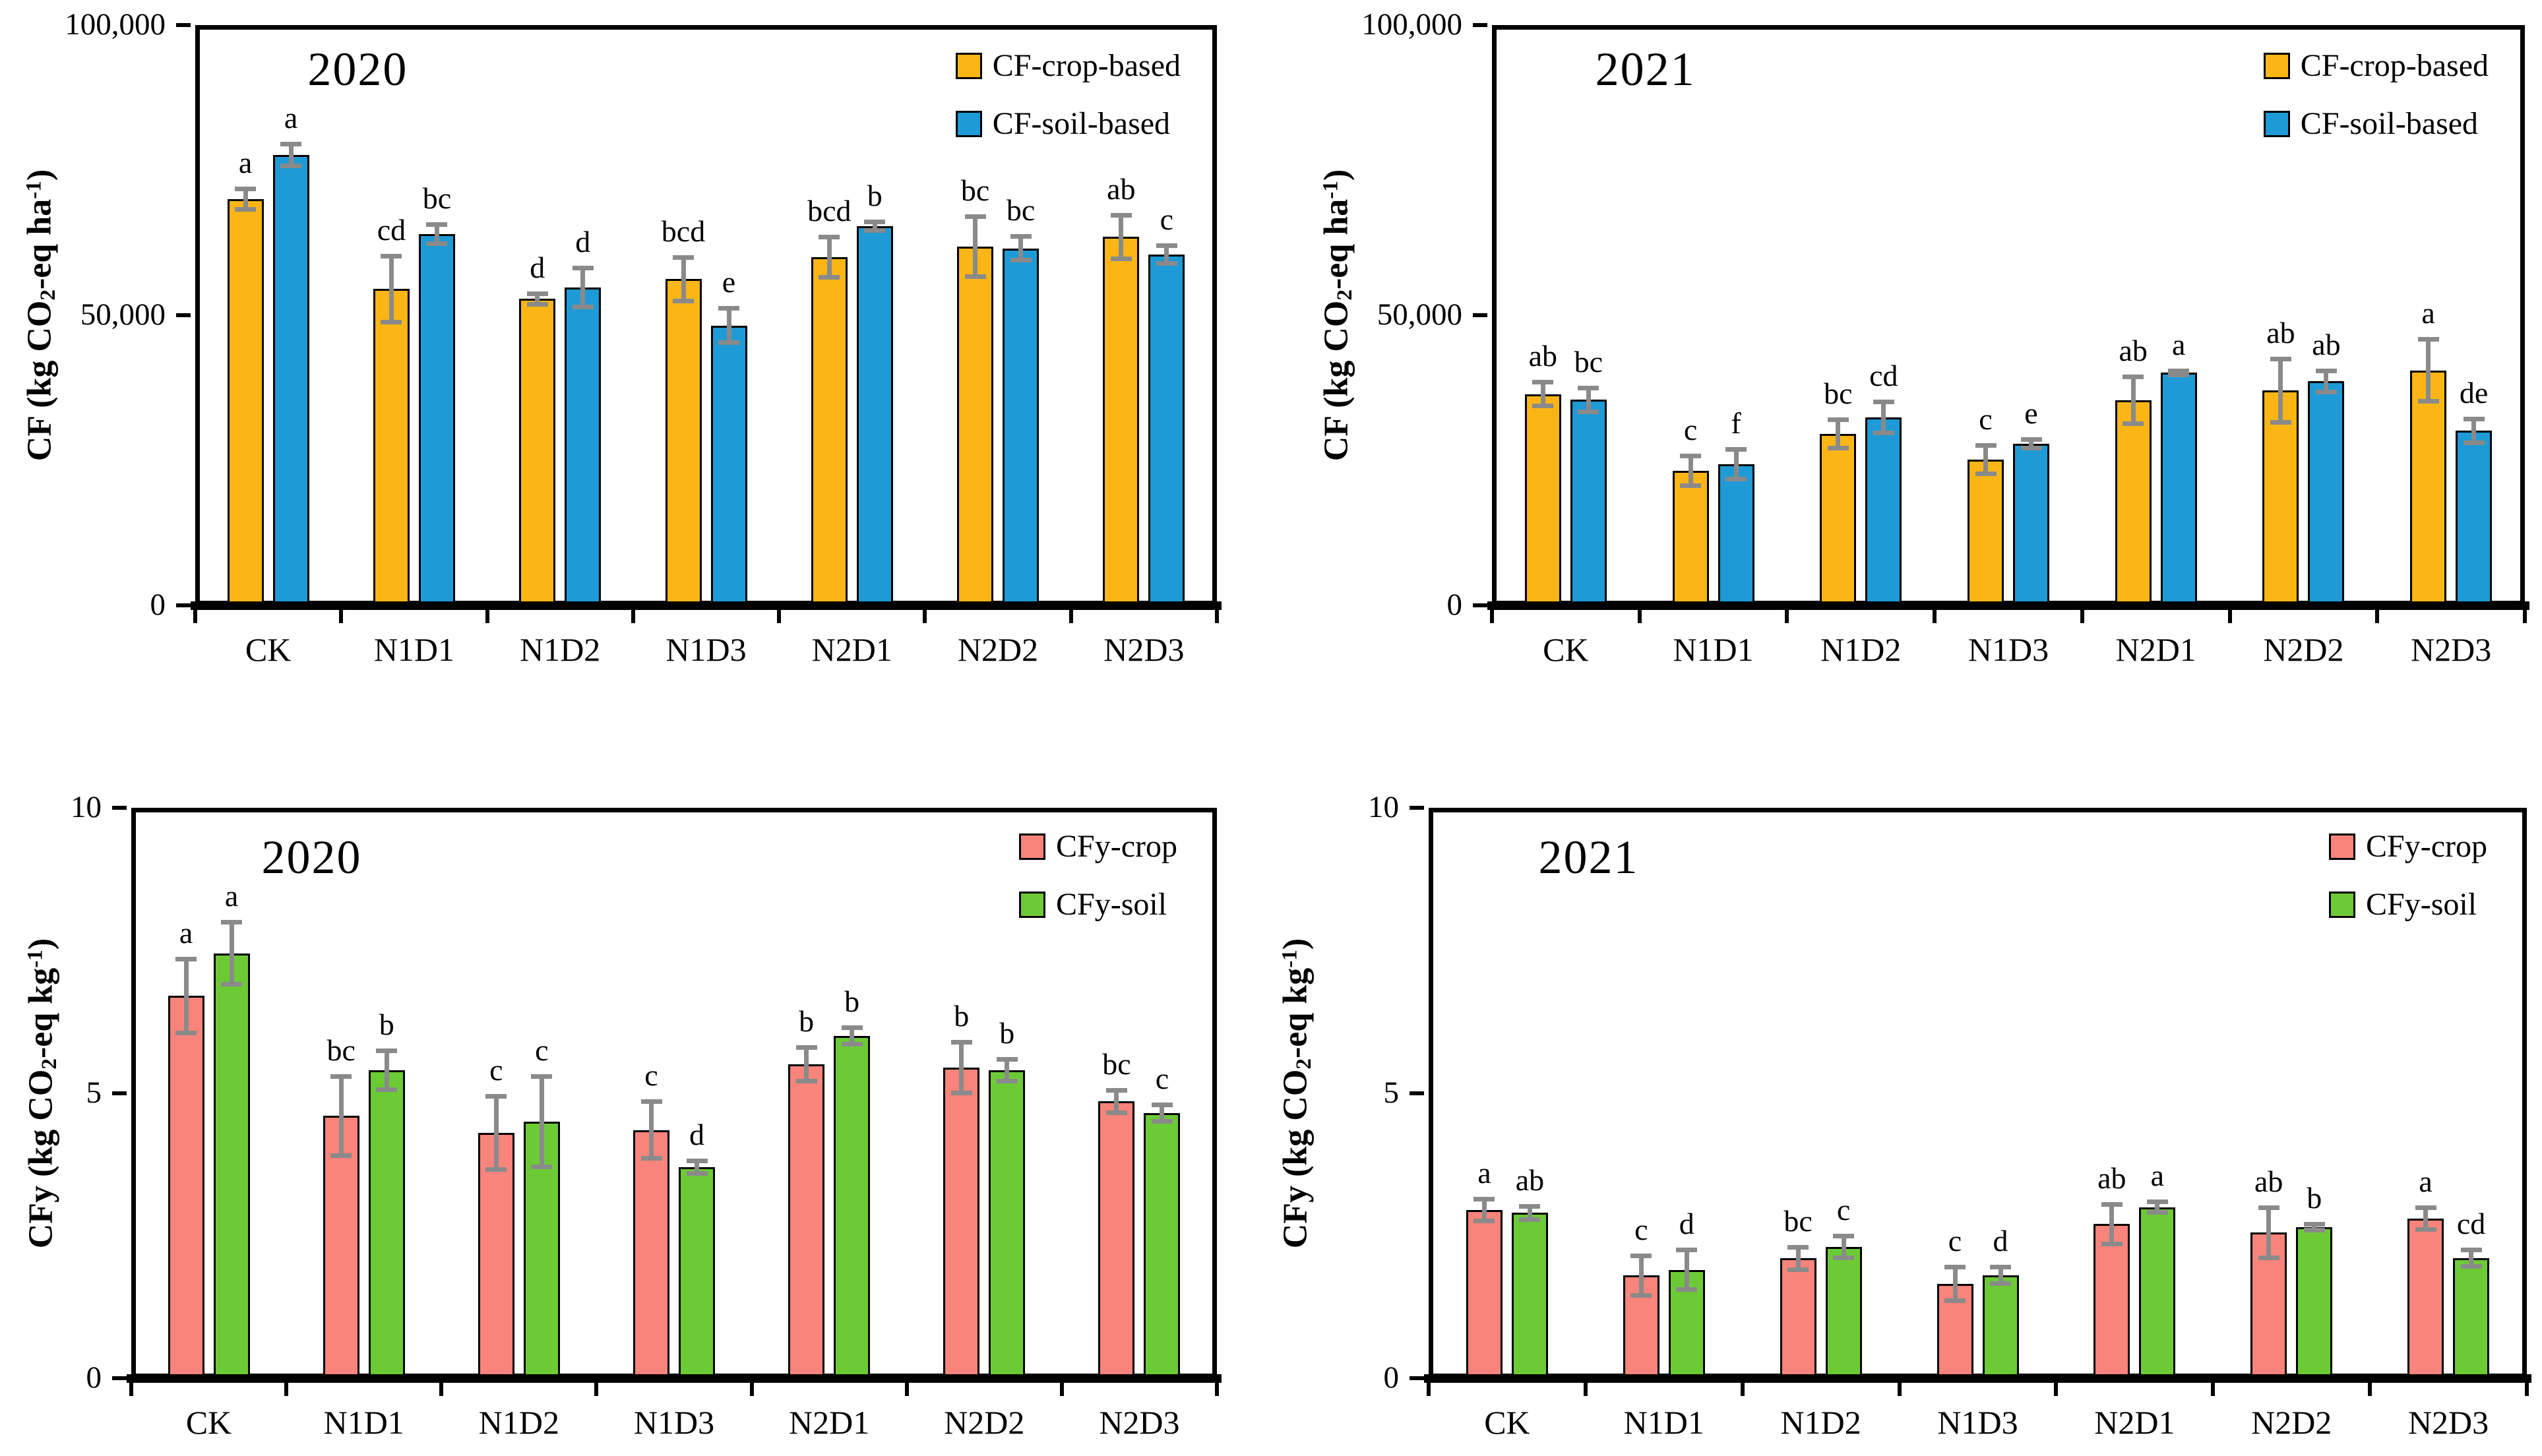 The image size is (2542, 1456). Describe the element at coordinates (1344, 295) in the screenshot. I see `axis-title-segment: 2` at that location.